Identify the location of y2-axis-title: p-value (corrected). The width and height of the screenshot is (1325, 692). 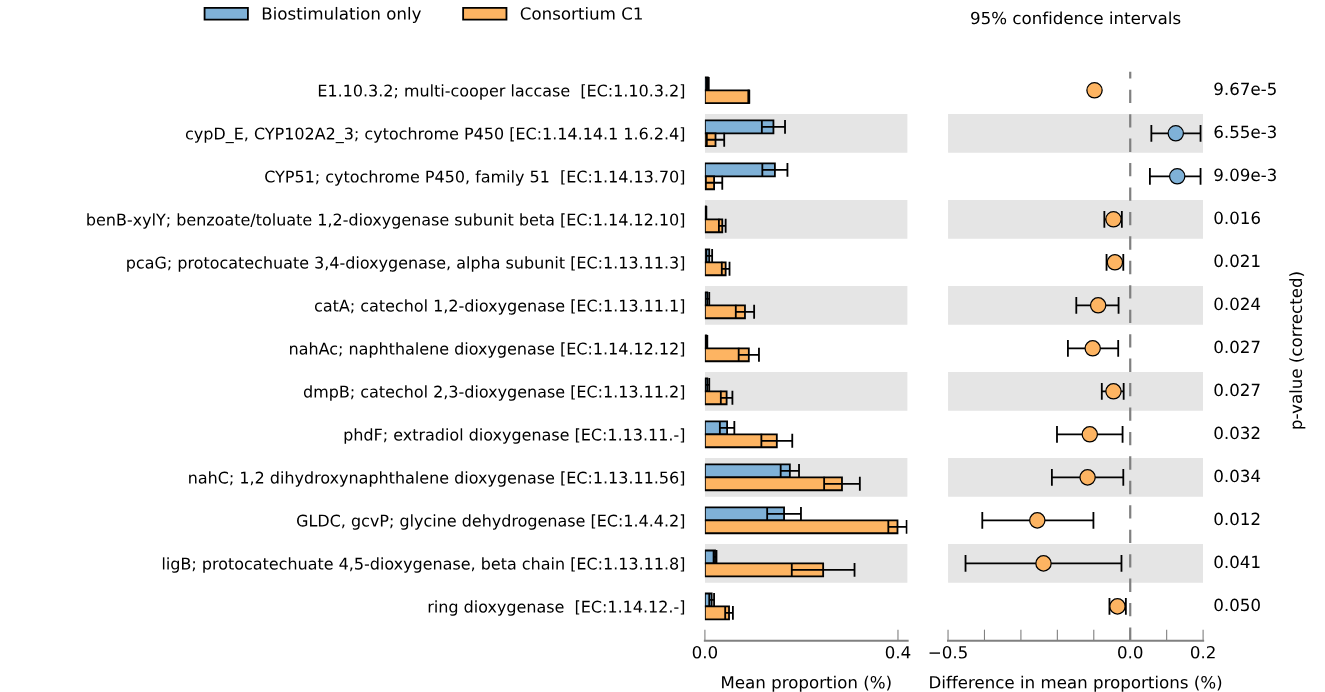
(1297, 350).